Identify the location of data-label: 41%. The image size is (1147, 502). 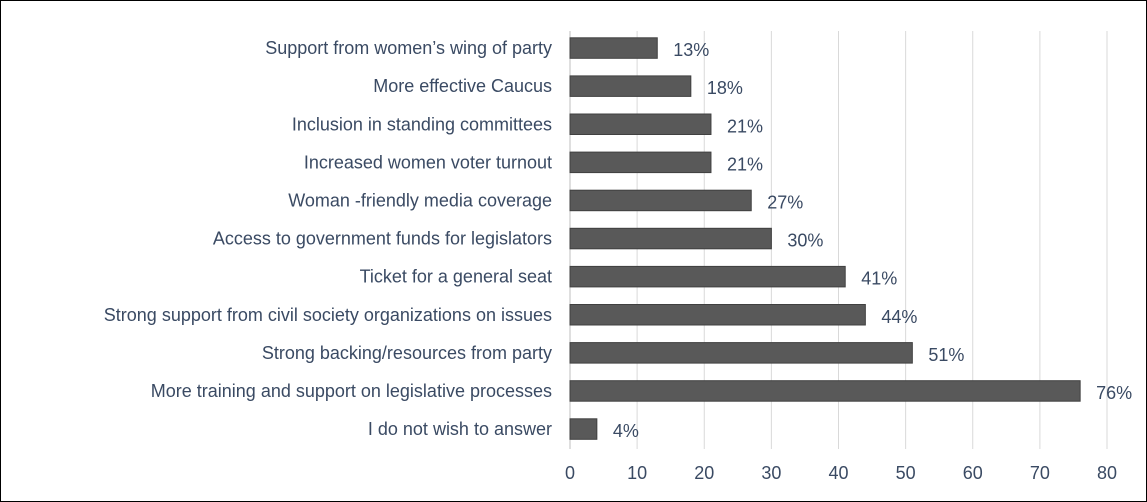
(879, 279).